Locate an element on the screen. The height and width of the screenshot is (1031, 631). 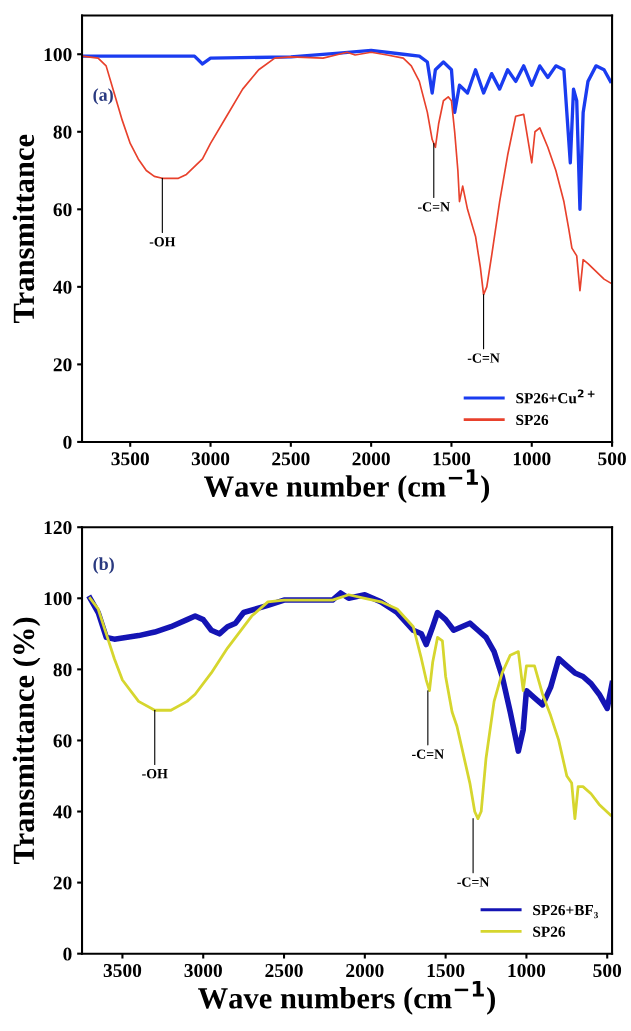
x-axis-title: Wave numbers (cm$^{−1}$) is located at coordinates (346, 998).